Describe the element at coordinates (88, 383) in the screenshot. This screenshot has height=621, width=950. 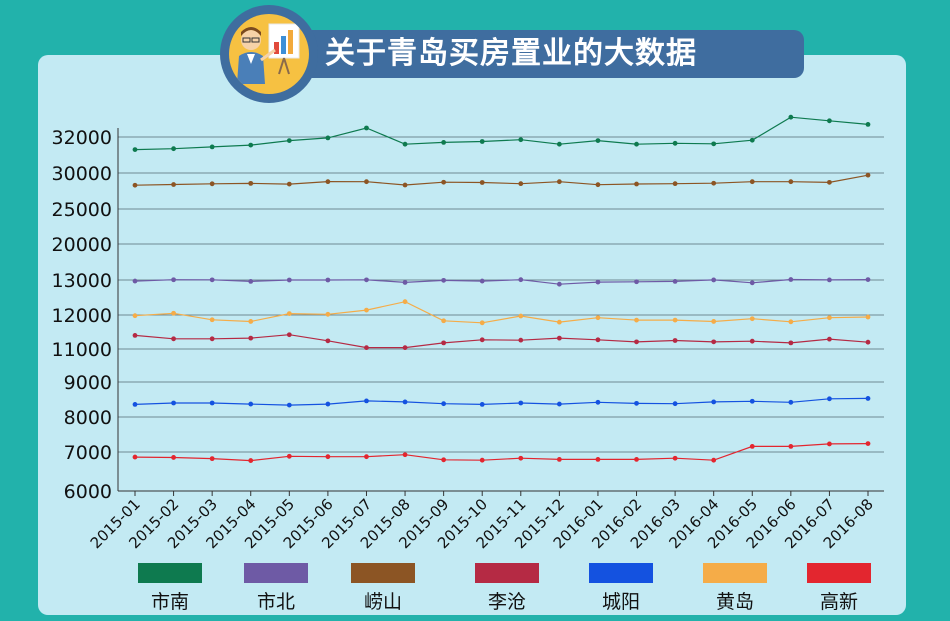
I see `y-tick-label: 9000` at that location.